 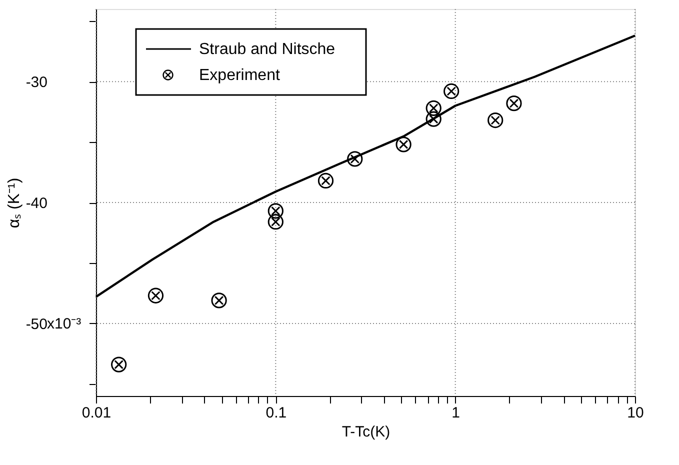 What do you see at coordinates (456, 413) in the screenshot?
I see `x-tick-label: 1` at bounding box center [456, 413].